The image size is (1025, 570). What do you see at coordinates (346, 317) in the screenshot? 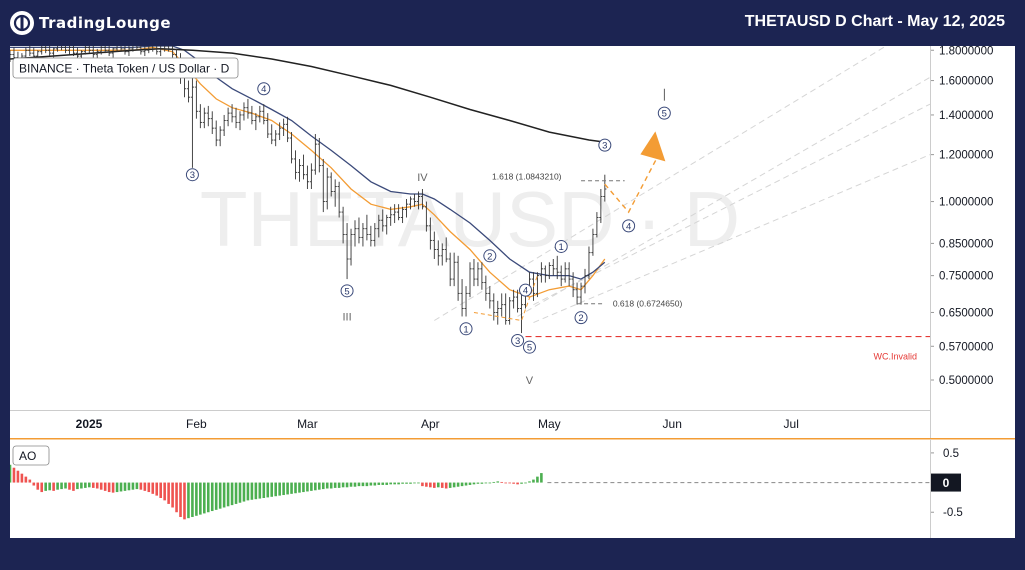
I see `wave-label-roman: III` at bounding box center [346, 317].